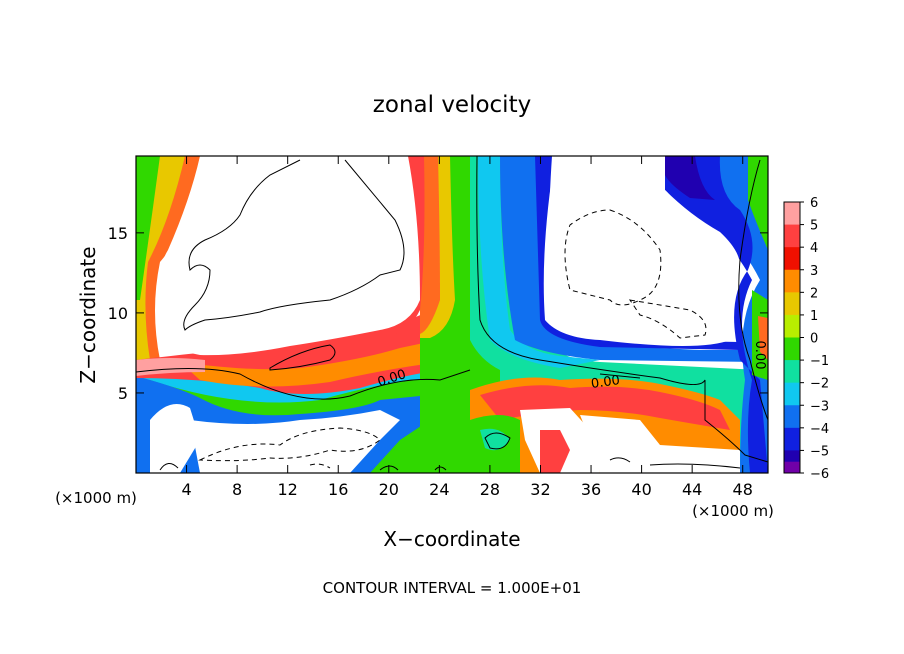  Describe the element at coordinates (814, 293) in the screenshot. I see `colorbar-label: 2` at that location.